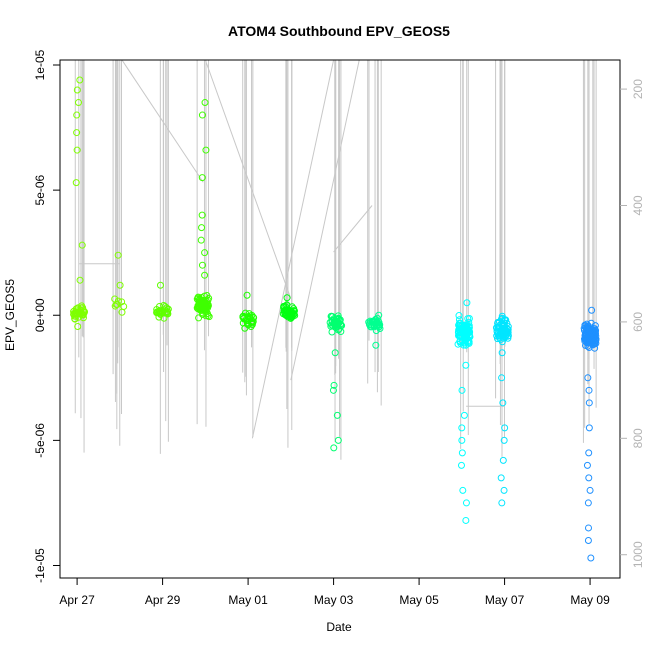 The image size is (650, 650). What do you see at coordinates (40, 565) in the screenshot?
I see `y-tick-label: -1e-05` at bounding box center [40, 565].